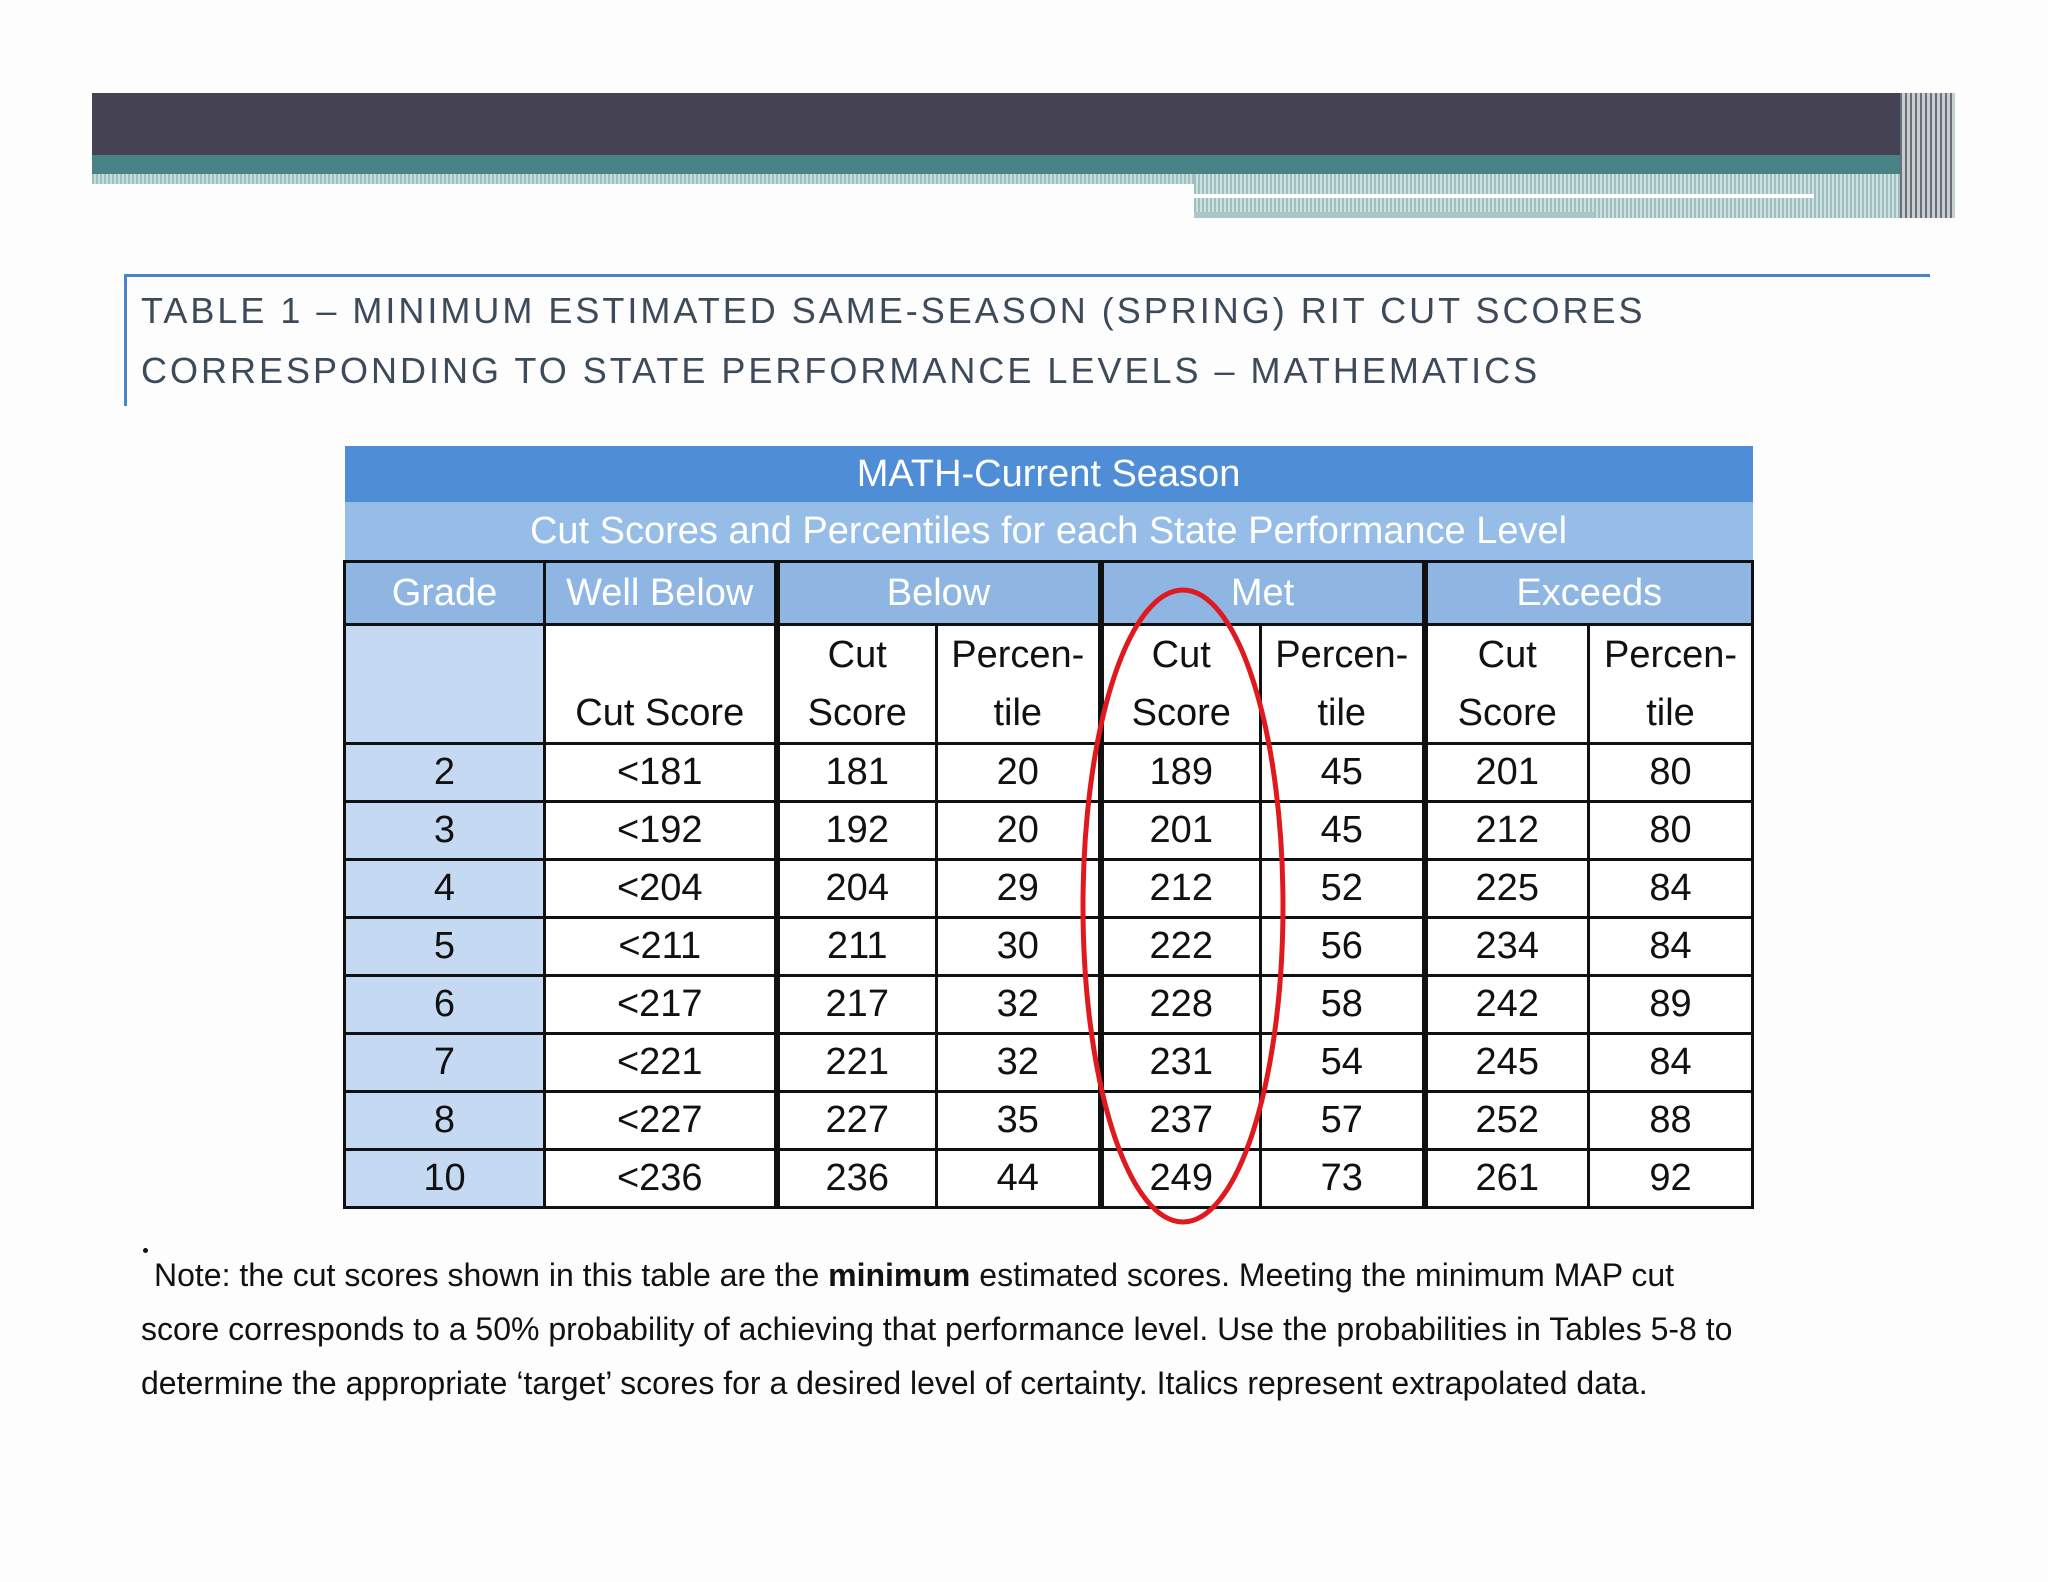 The image size is (2048, 1582). What do you see at coordinates (1670, 684) in the screenshot?
I see `col-exceeds-pct: Percen-tile` at bounding box center [1670, 684].